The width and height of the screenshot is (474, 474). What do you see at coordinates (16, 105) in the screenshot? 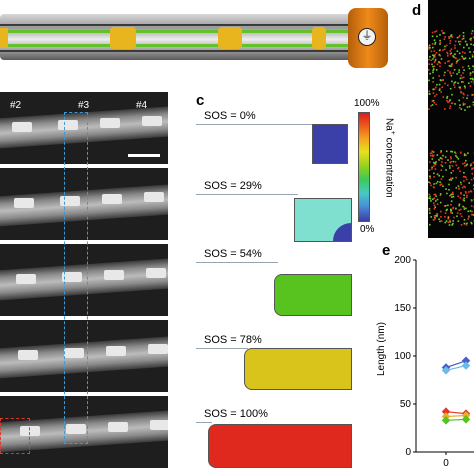
I see `micrograph-label-2: #2` at bounding box center [16, 105].